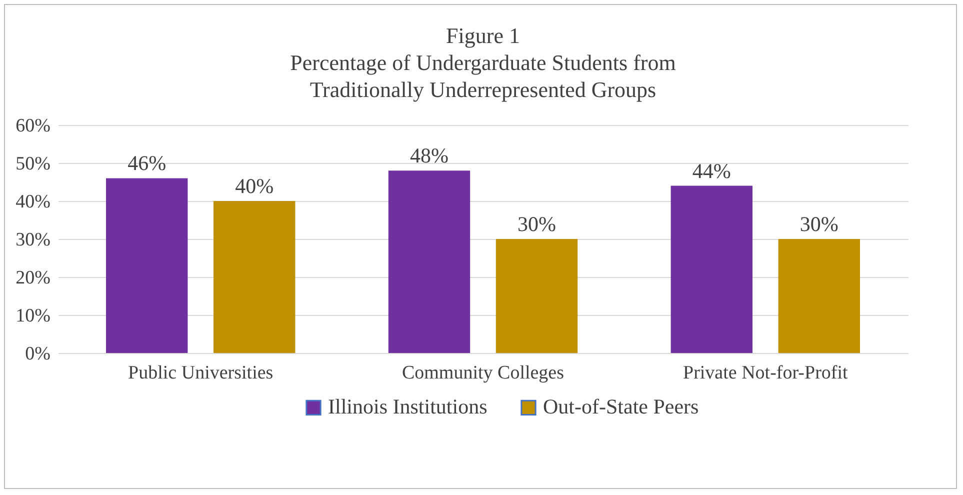 This screenshot has height=495, width=963. What do you see at coordinates (429, 156) in the screenshot?
I see `data-label: 48%` at bounding box center [429, 156].